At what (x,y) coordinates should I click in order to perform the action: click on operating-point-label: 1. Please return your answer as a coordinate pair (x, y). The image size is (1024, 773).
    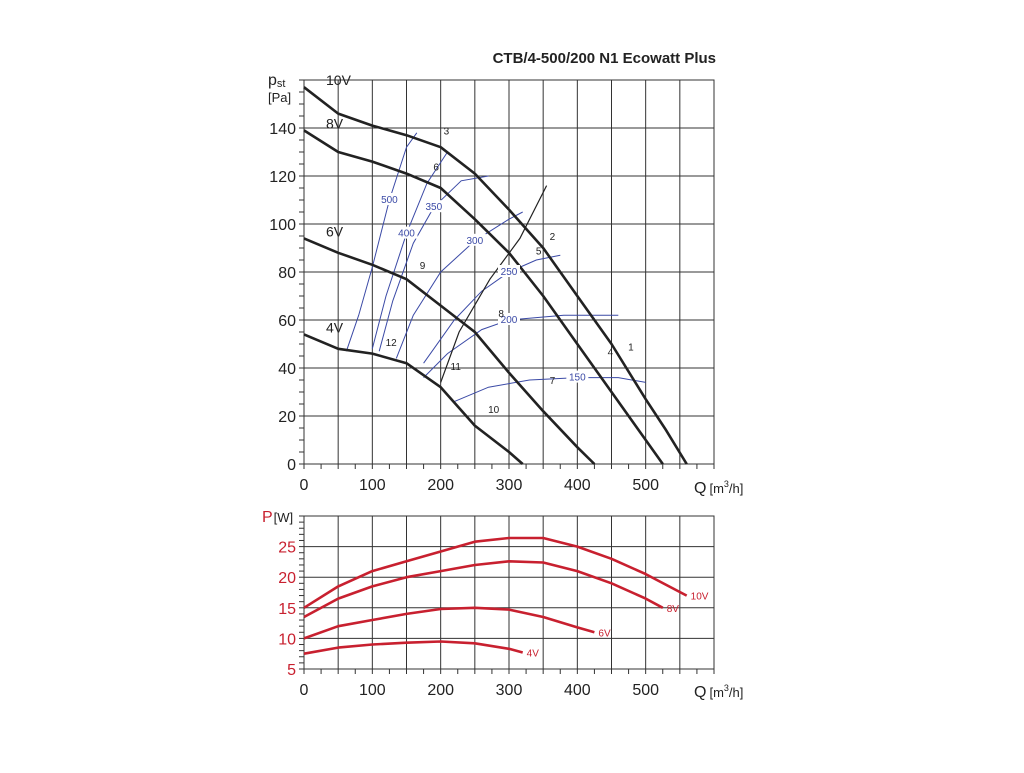
    Looking at the image, I should click on (631, 348).